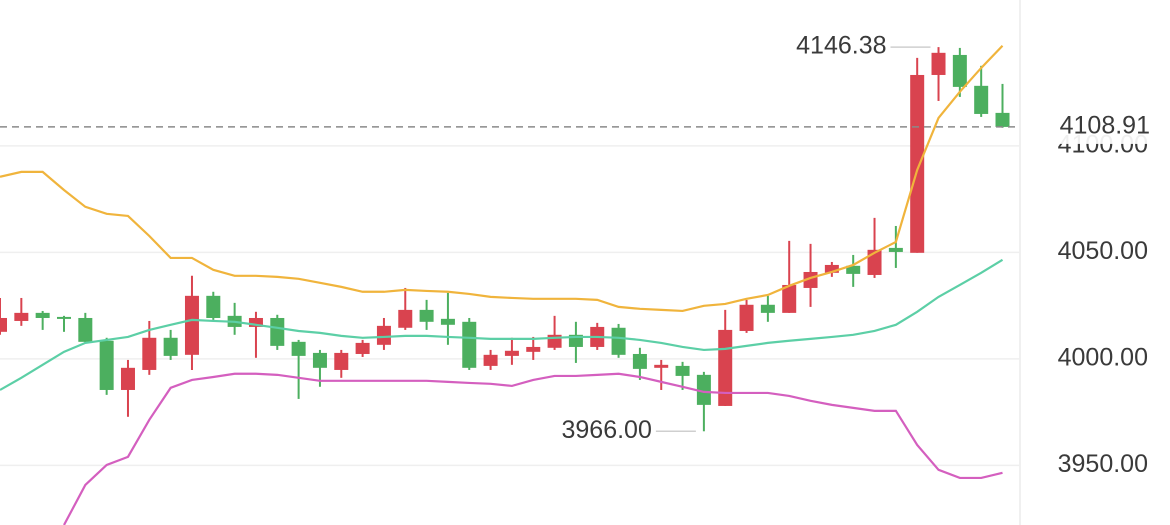 The height and width of the screenshot is (525, 1170). Describe the element at coordinates (1103, 357) in the screenshot. I see `y-tick-label: 4000.00` at that location.